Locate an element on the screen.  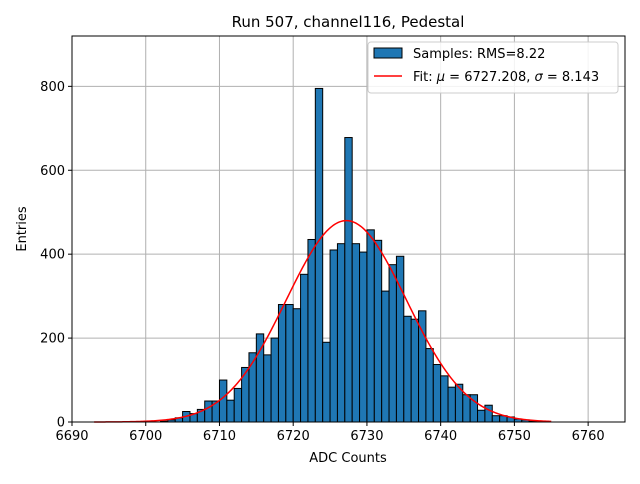
y-tick-label: 200 is located at coordinates (52, 339).